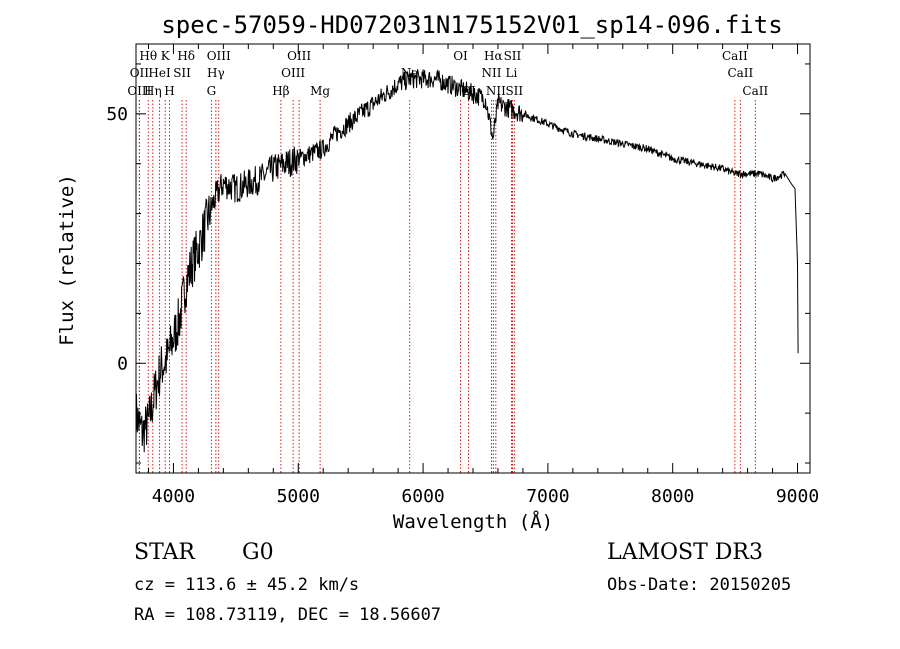 The image size is (900, 649). Describe the element at coordinates (320, 91) in the screenshot. I see `spectral-line-label: Mg` at that location.